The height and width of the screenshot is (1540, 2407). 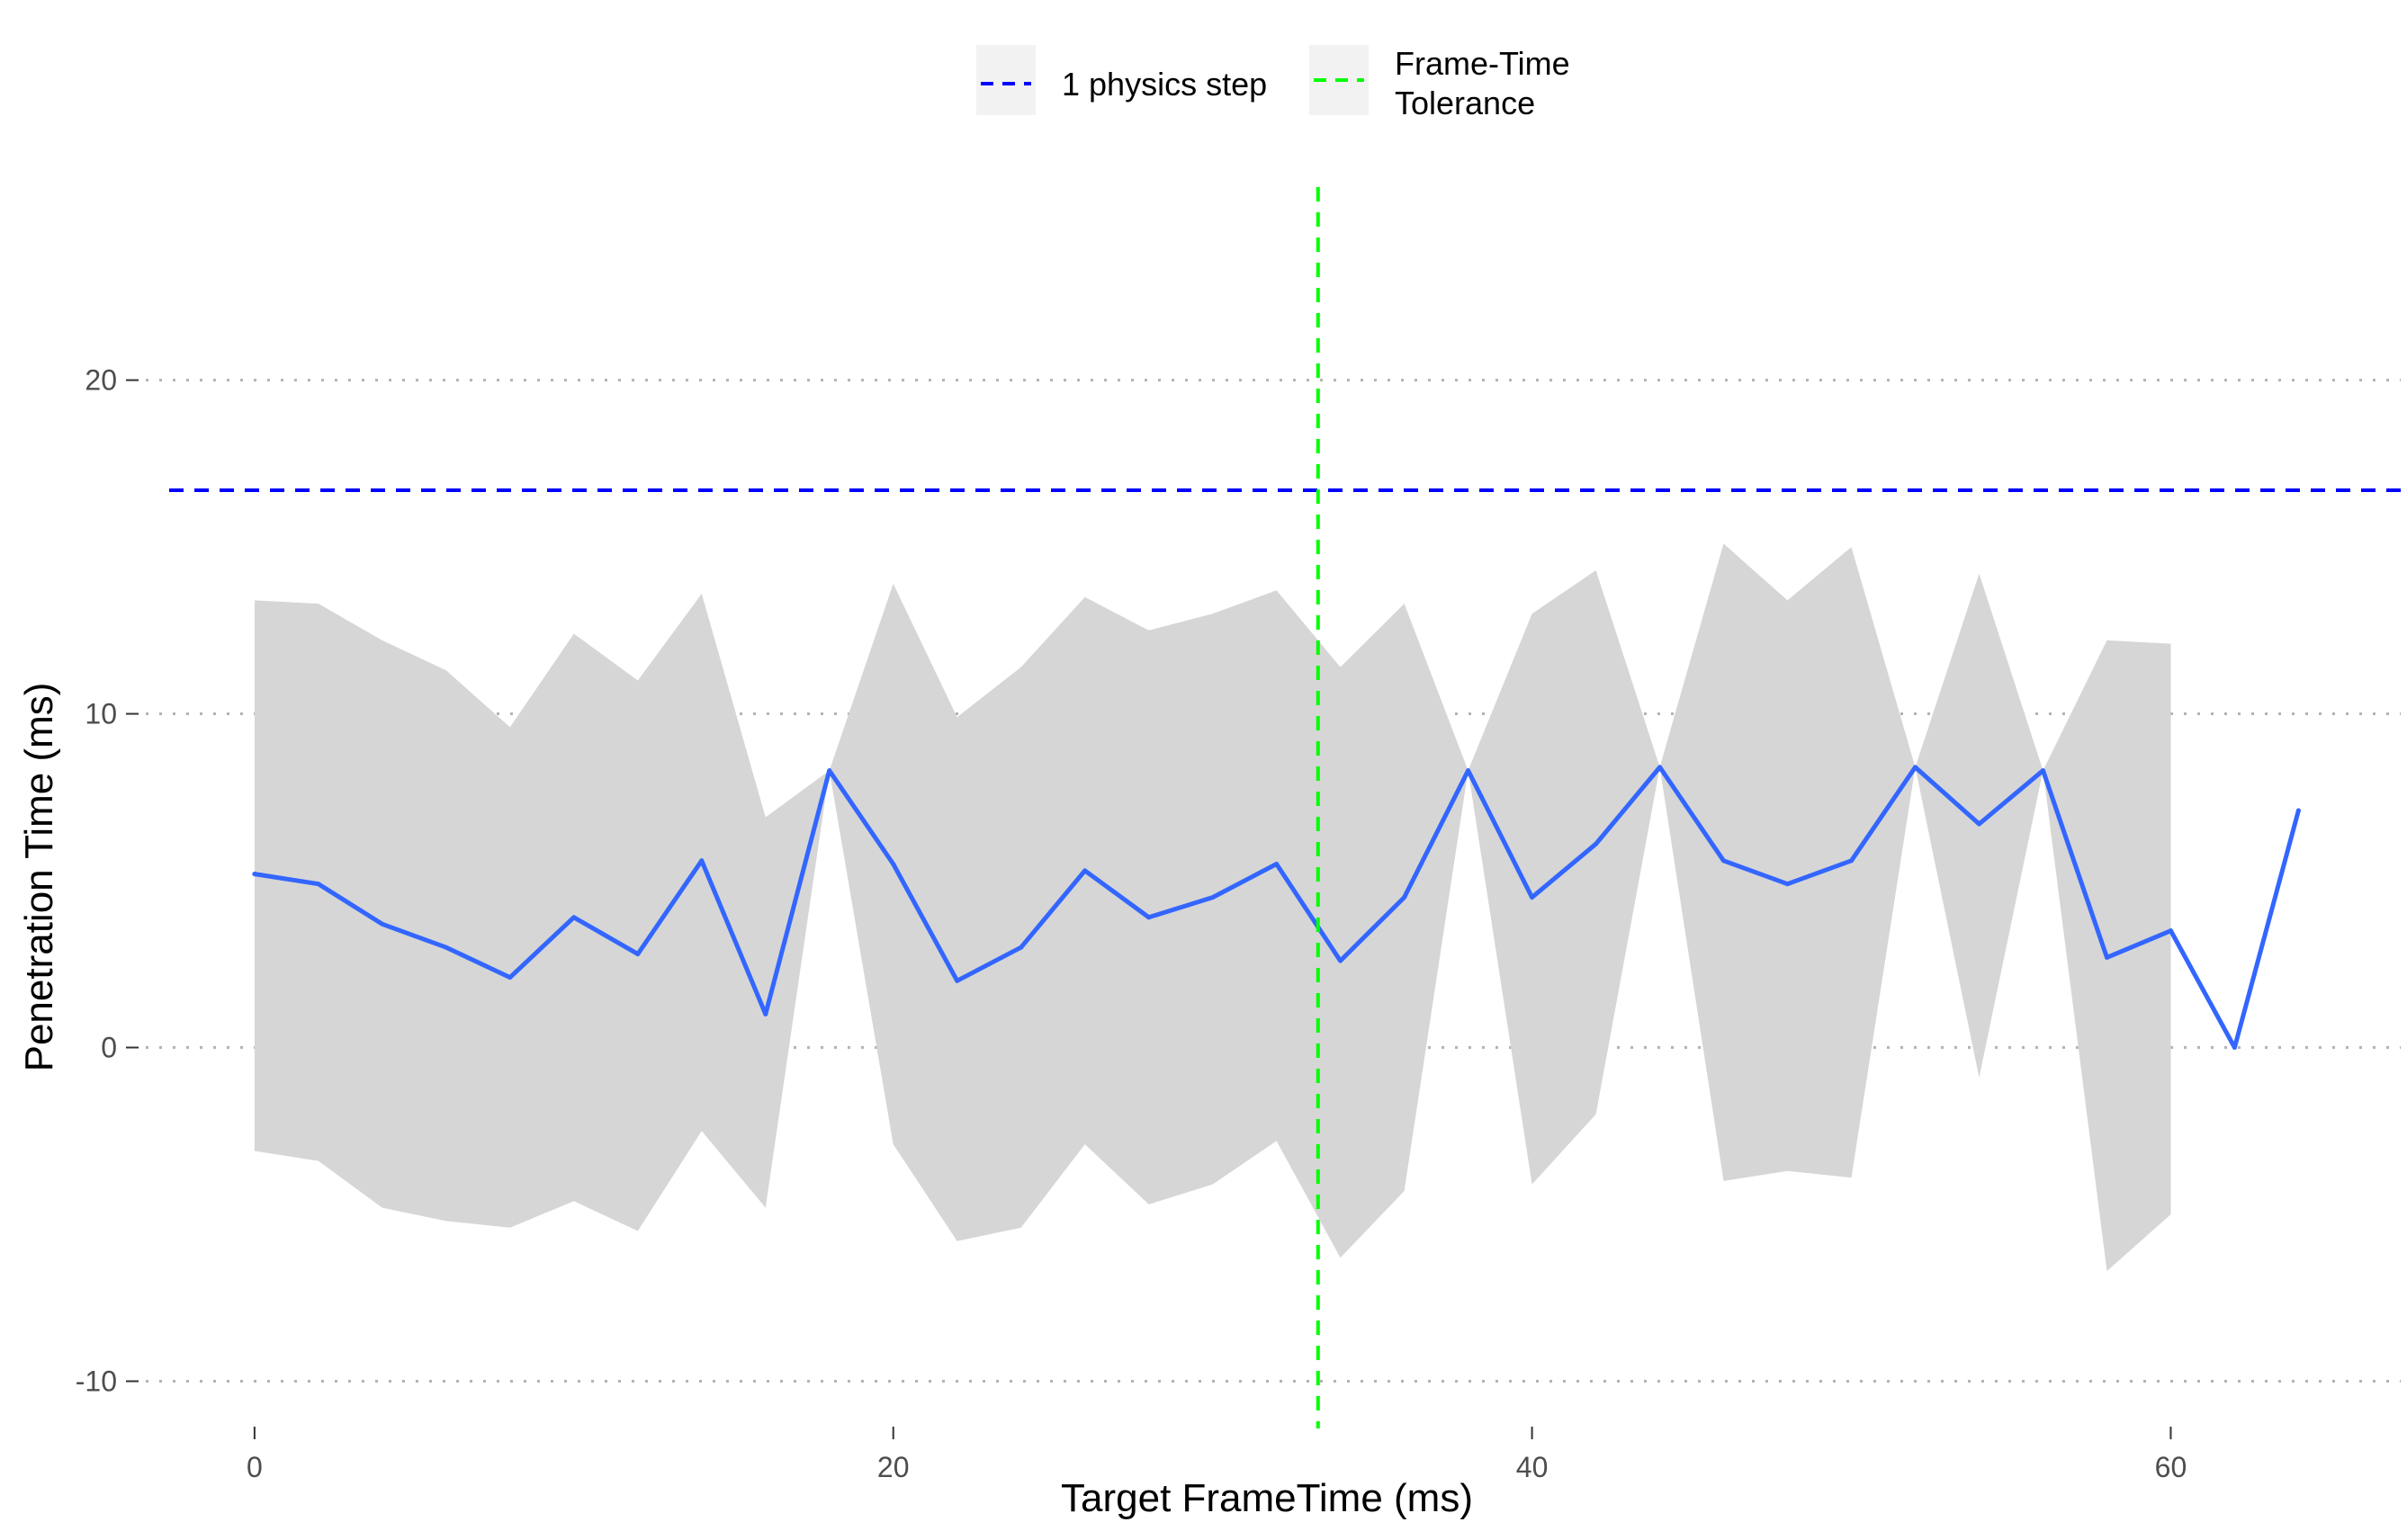 What do you see at coordinates (96, 1381) in the screenshot?
I see `y-tick-label: -10` at bounding box center [96, 1381].